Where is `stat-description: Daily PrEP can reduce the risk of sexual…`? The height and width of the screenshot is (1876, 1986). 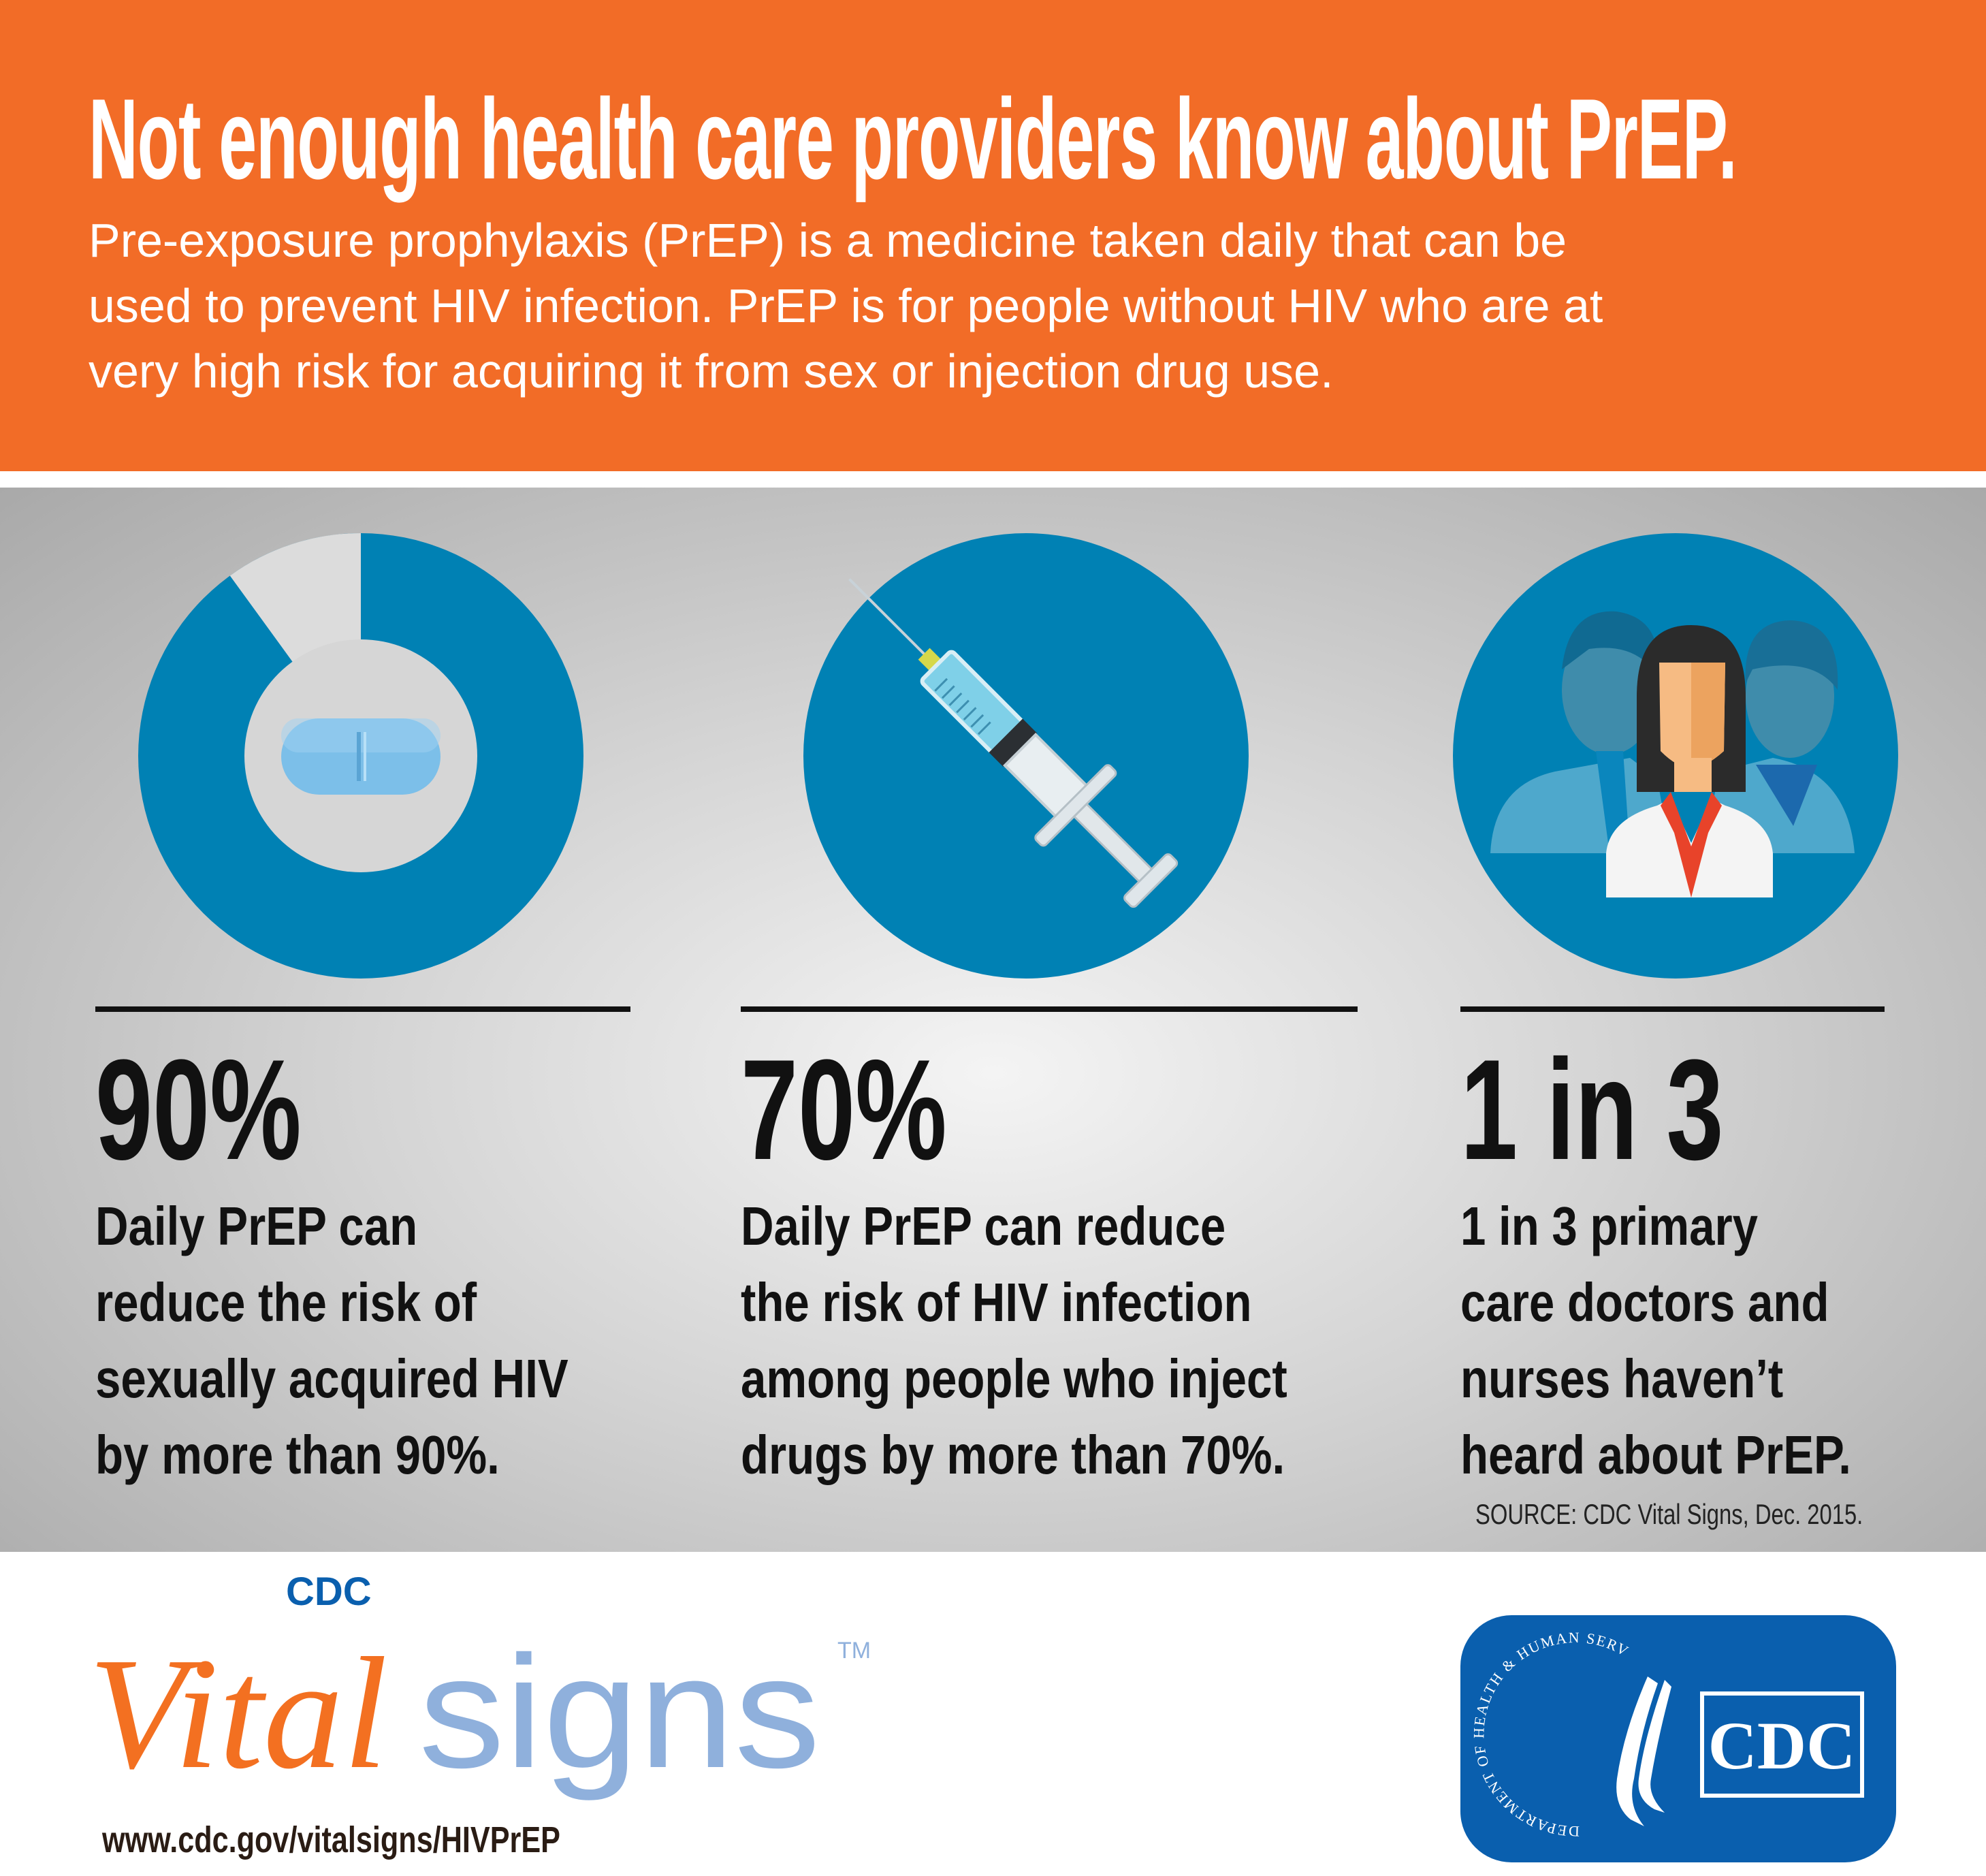 stat-description: Daily PrEP can reduce the risk of sexual… is located at coordinates (331, 1340).